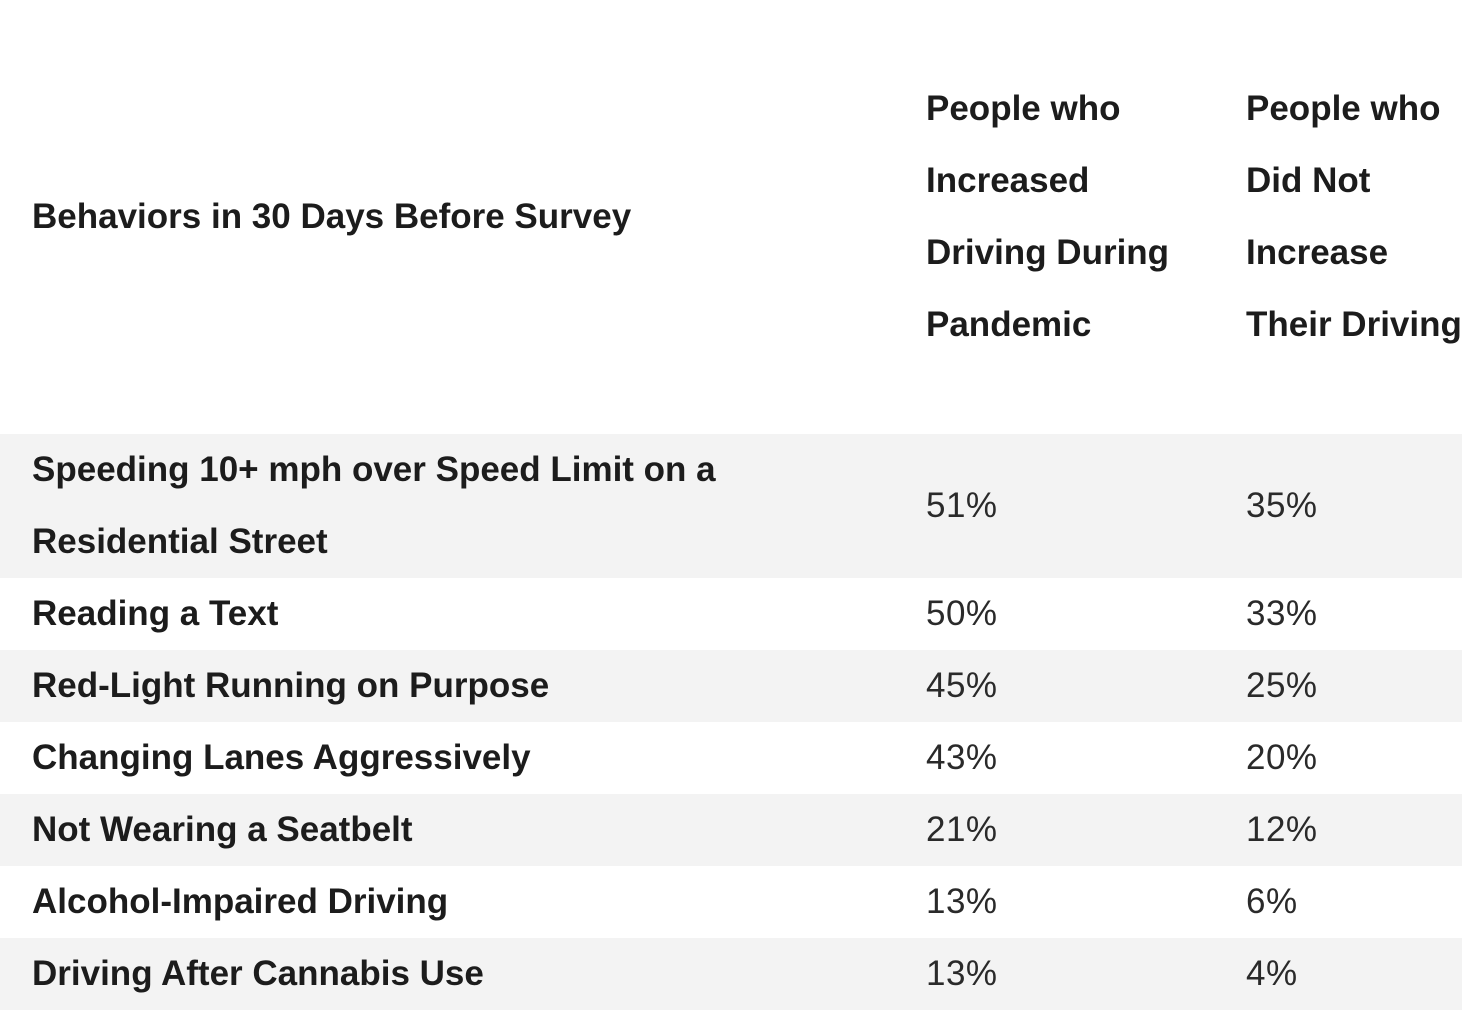 This screenshot has width=1462, height=1034. I want to click on behavior-label: Reading a Text, so click(155, 613).